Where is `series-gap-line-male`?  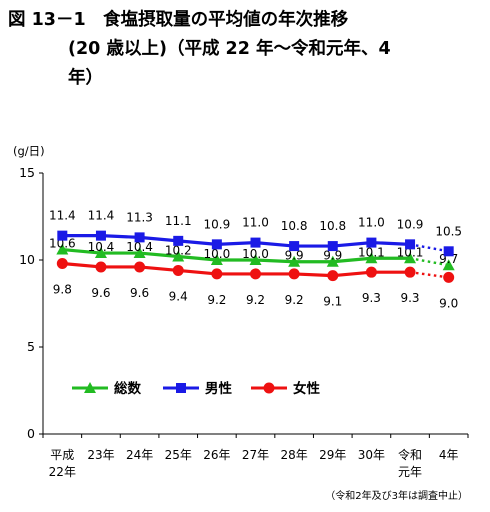
series-gap-line-male is located at coordinates (429, 248).